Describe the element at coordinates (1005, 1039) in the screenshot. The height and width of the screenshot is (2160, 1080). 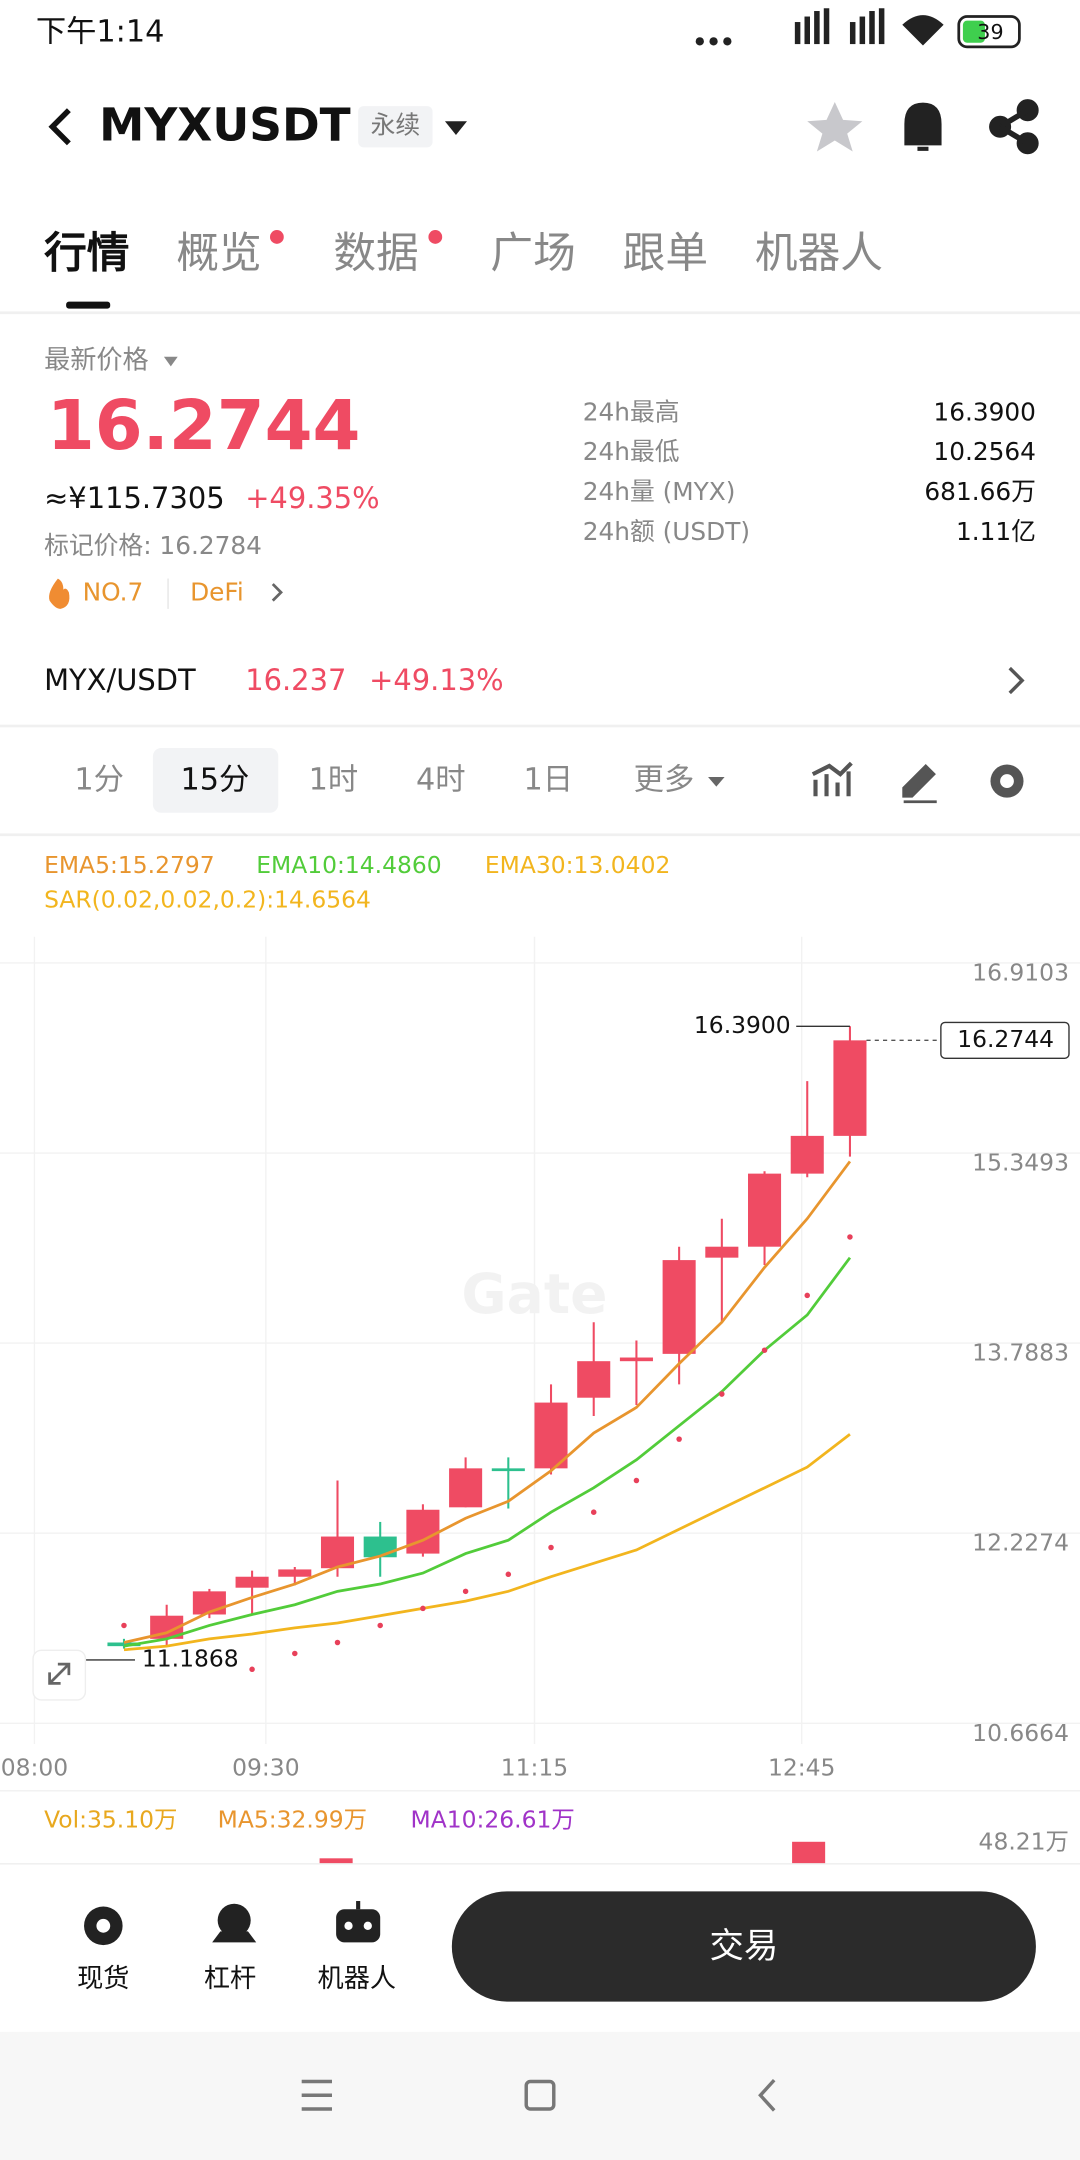
I see `last-price-label: 16.2744` at that location.